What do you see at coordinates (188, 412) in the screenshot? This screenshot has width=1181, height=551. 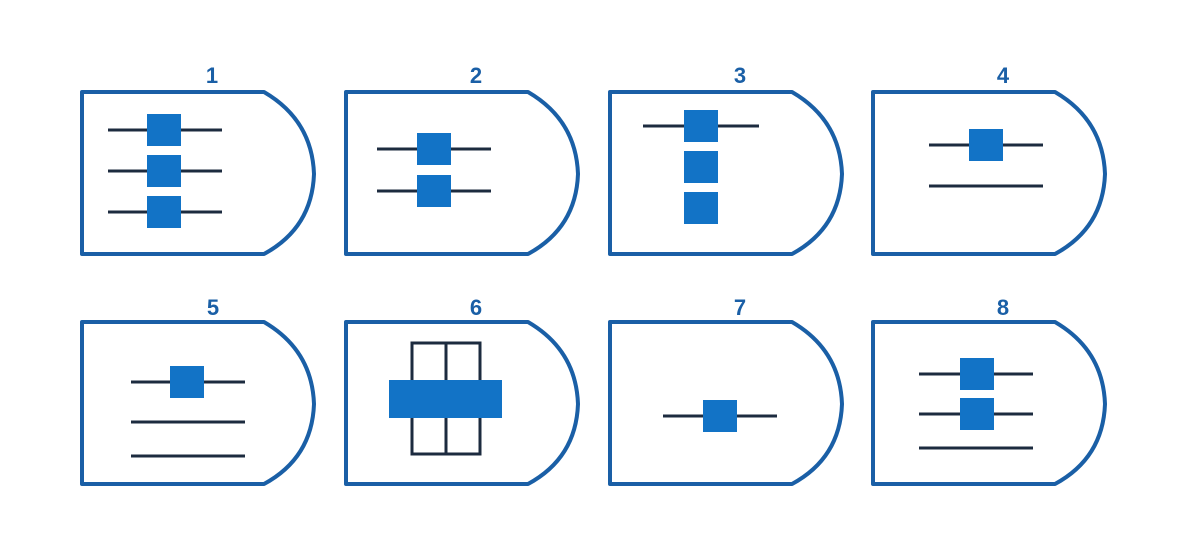 I see `block-on-line-over-two-plain-lines-icon` at bounding box center [188, 412].